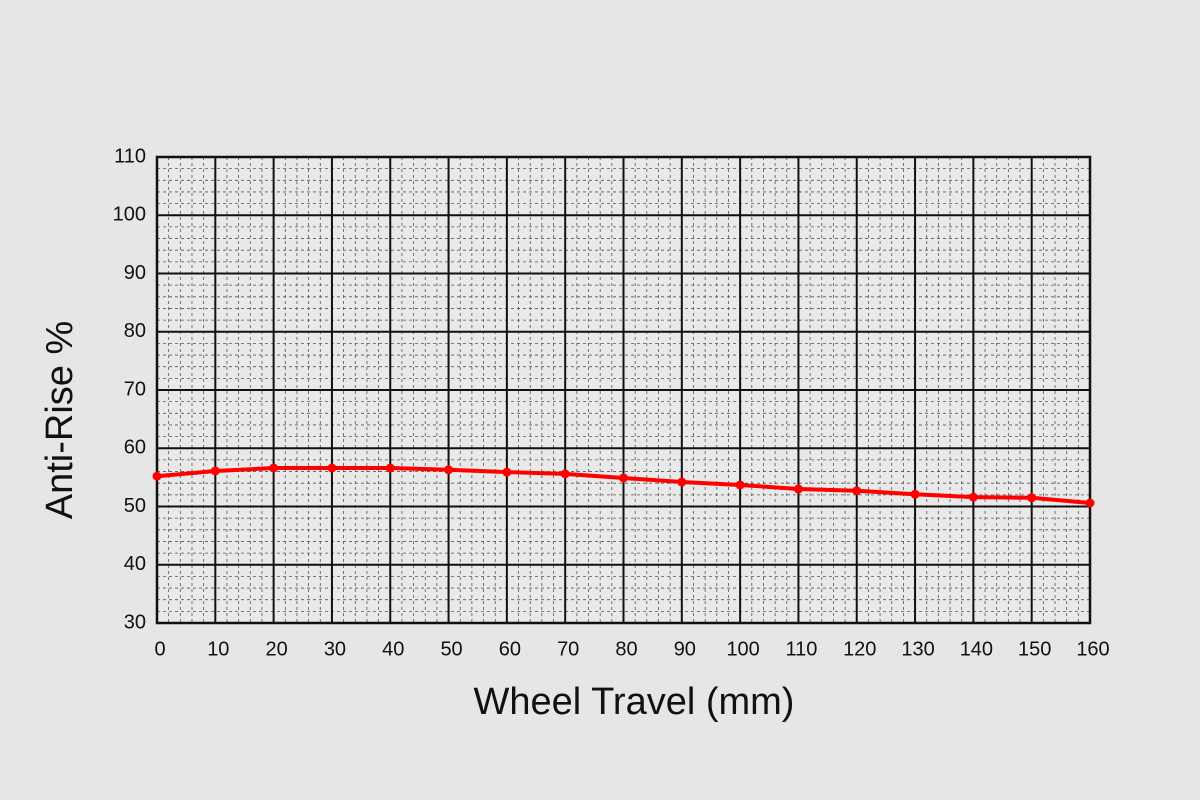 Image resolution: width=1200 pixels, height=800 pixels. Describe the element at coordinates (976, 649) in the screenshot. I see `x-tick-label: 140` at that location.